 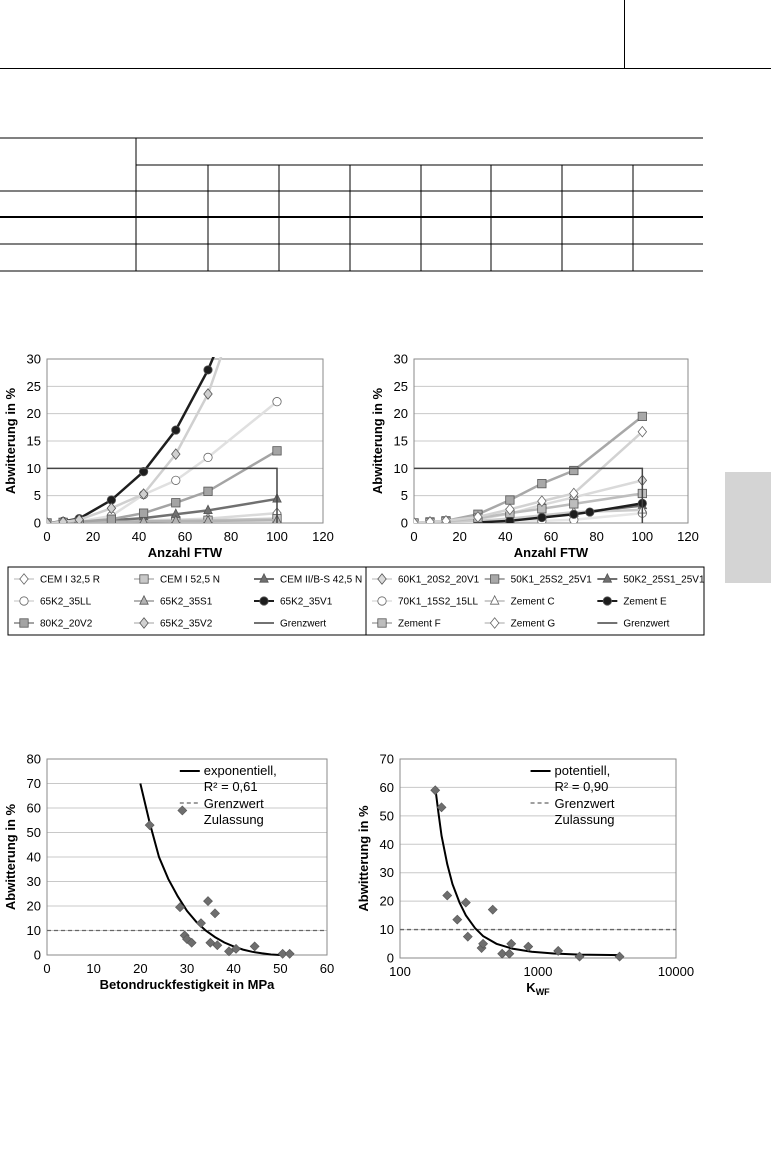 I want to click on x-tick-label: 80, so click(x=596, y=536).